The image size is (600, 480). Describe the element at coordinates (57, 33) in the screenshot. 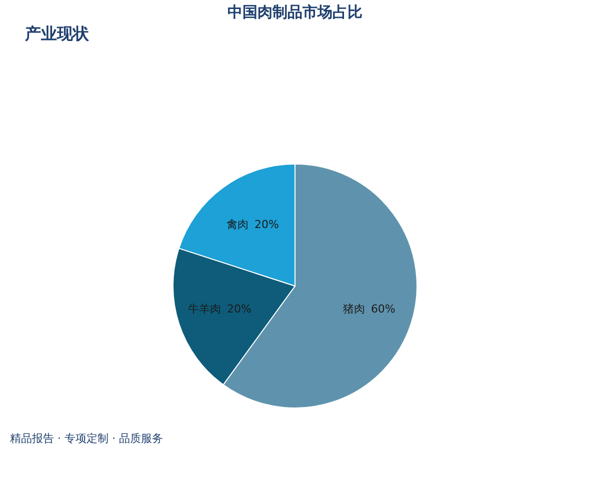

I see `chart-subtitle: 产业现状` at that location.